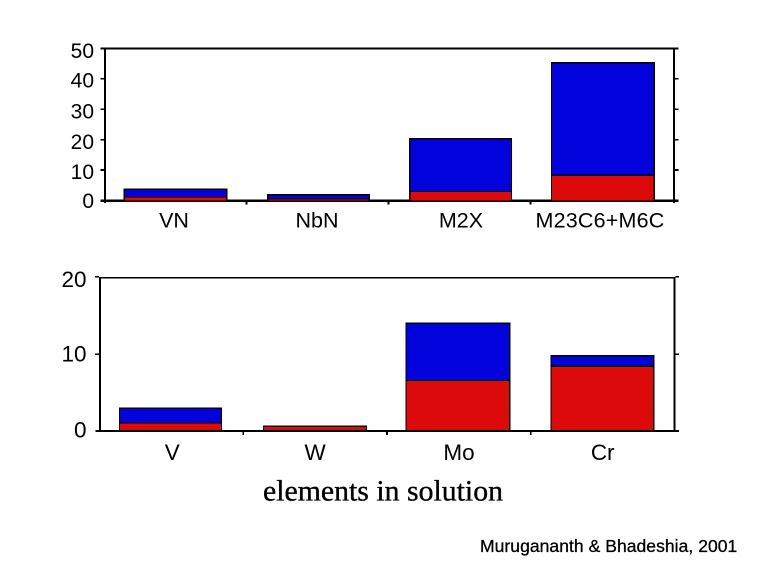 This screenshot has height=576, width=768. I want to click on svg-text: Cr, so click(603, 452).